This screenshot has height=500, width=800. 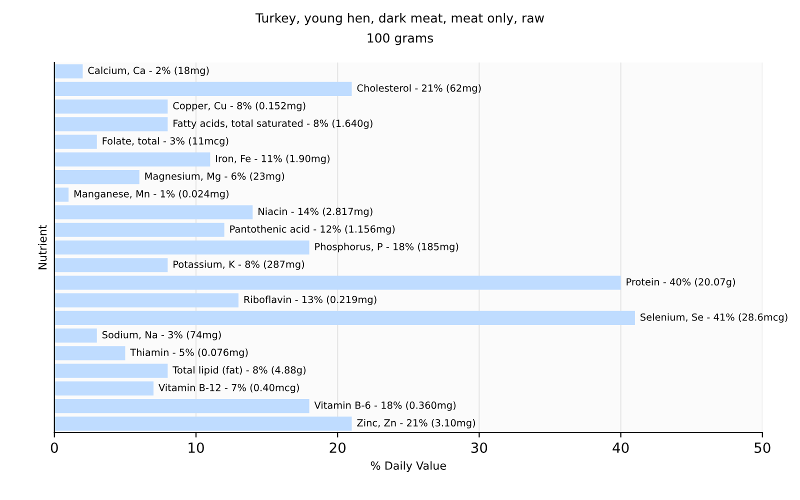 What do you see at coordinates (165, 141) in the screenshot?
I see `annotation: Folate, total - 3% (11mcg)` at bounding box center [165, 141].